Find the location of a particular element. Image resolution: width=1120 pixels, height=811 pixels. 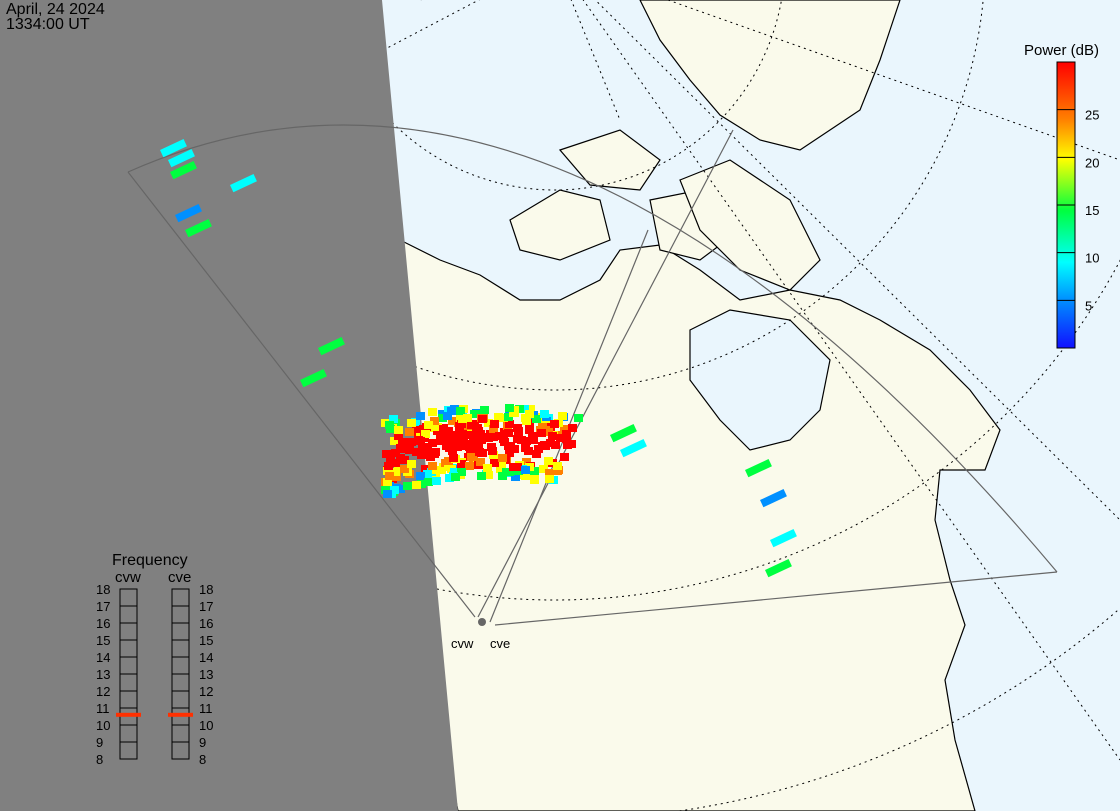

frequency-scale-label: 12 is located at coordinates (206, 691).